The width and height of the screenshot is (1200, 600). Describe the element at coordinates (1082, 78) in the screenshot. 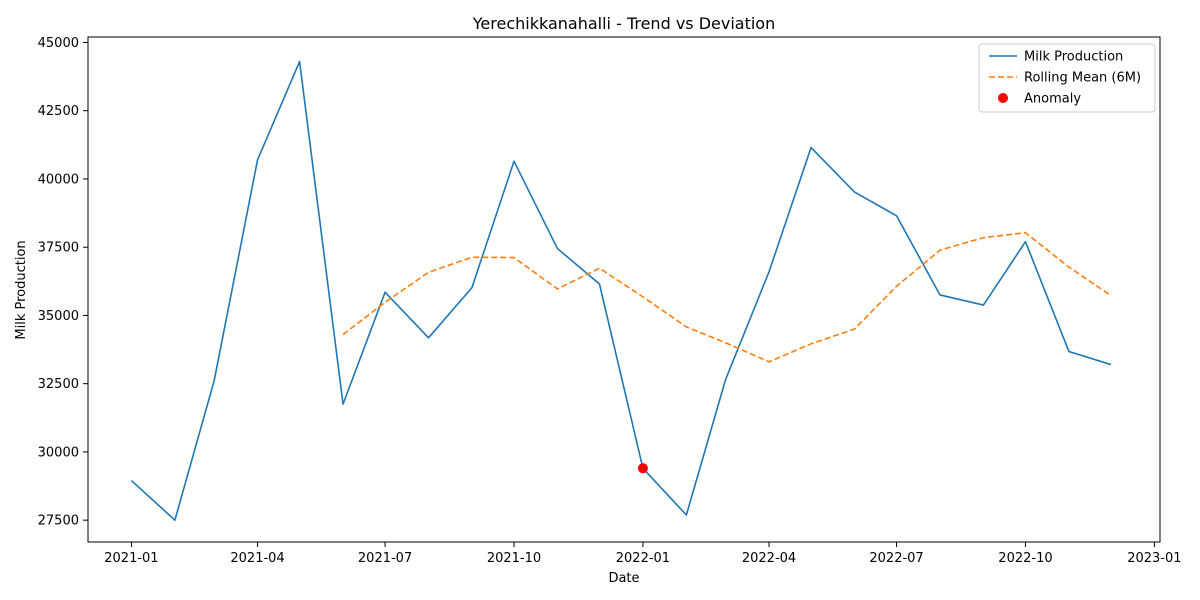

I see `legend-label-rolling-mean: Rolling Mean (6M)` at that location.